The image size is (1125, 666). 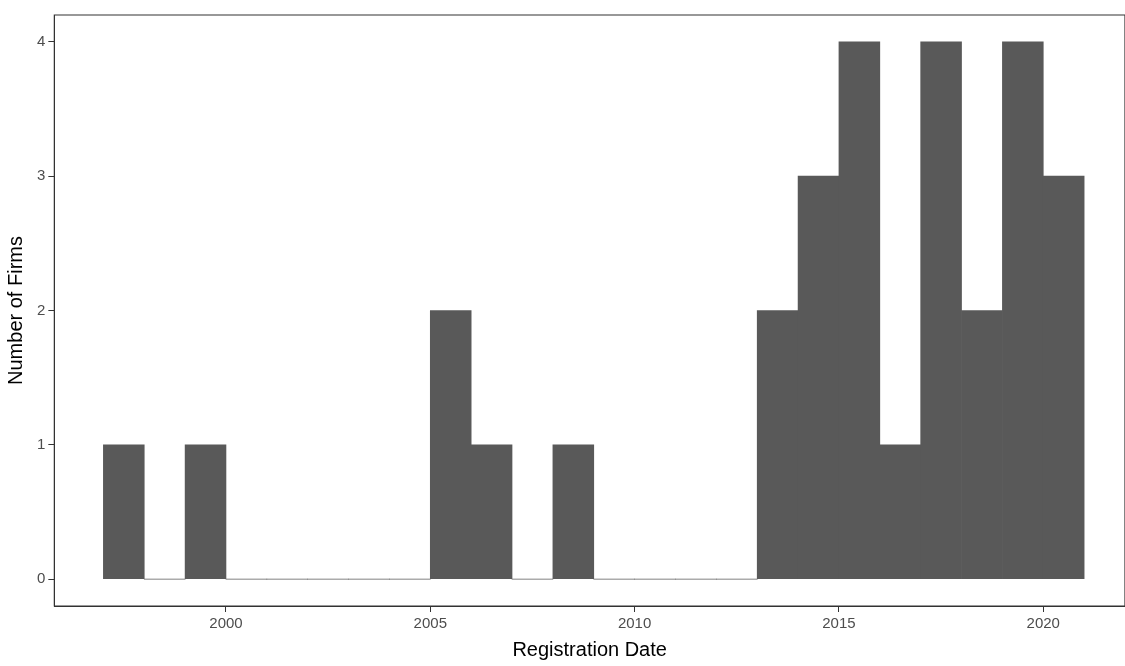 I want to click on x-tick-label: 2000, so click(x=226, y=623).